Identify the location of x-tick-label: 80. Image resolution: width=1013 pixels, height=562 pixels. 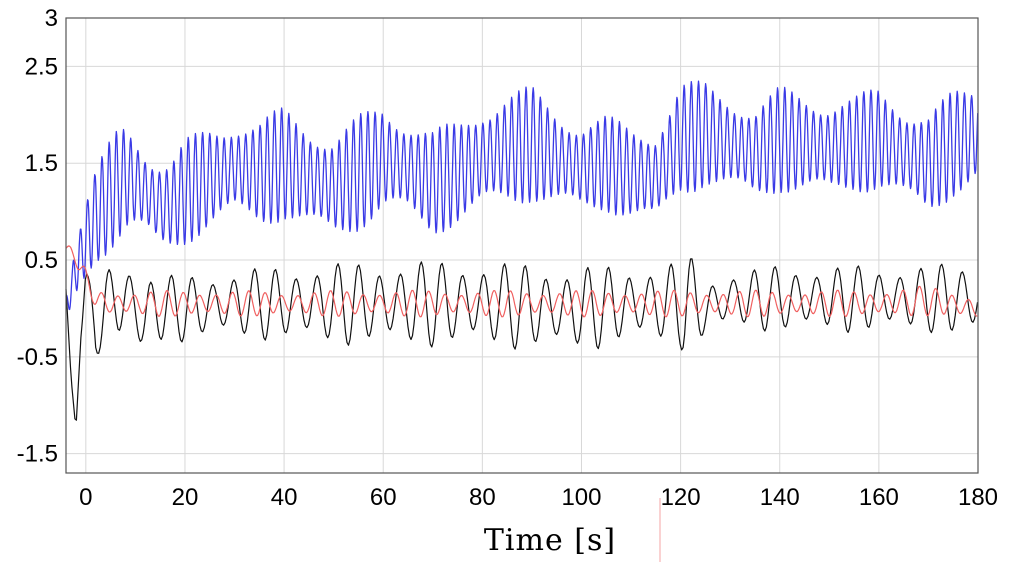
(482, 497).